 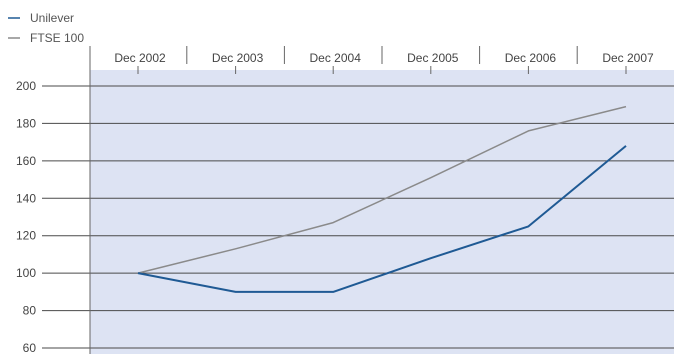 What do you see at coordinates (46, 28) in the screenshot?
I see `legend: Unilever FTSE 100` at bounding box center [46, 28].